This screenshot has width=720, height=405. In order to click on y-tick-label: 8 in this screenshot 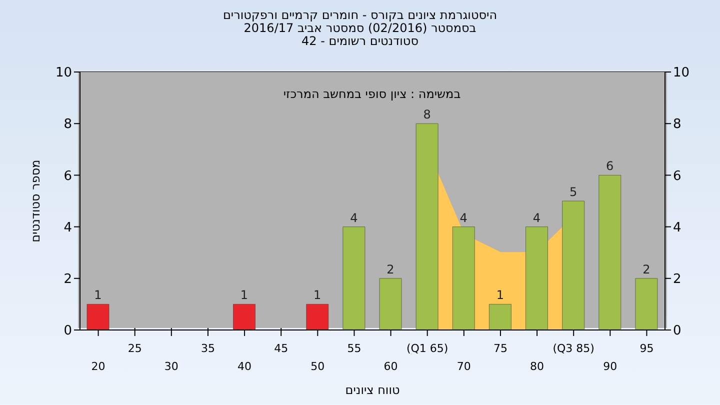, I will do `click(68, 124)`.